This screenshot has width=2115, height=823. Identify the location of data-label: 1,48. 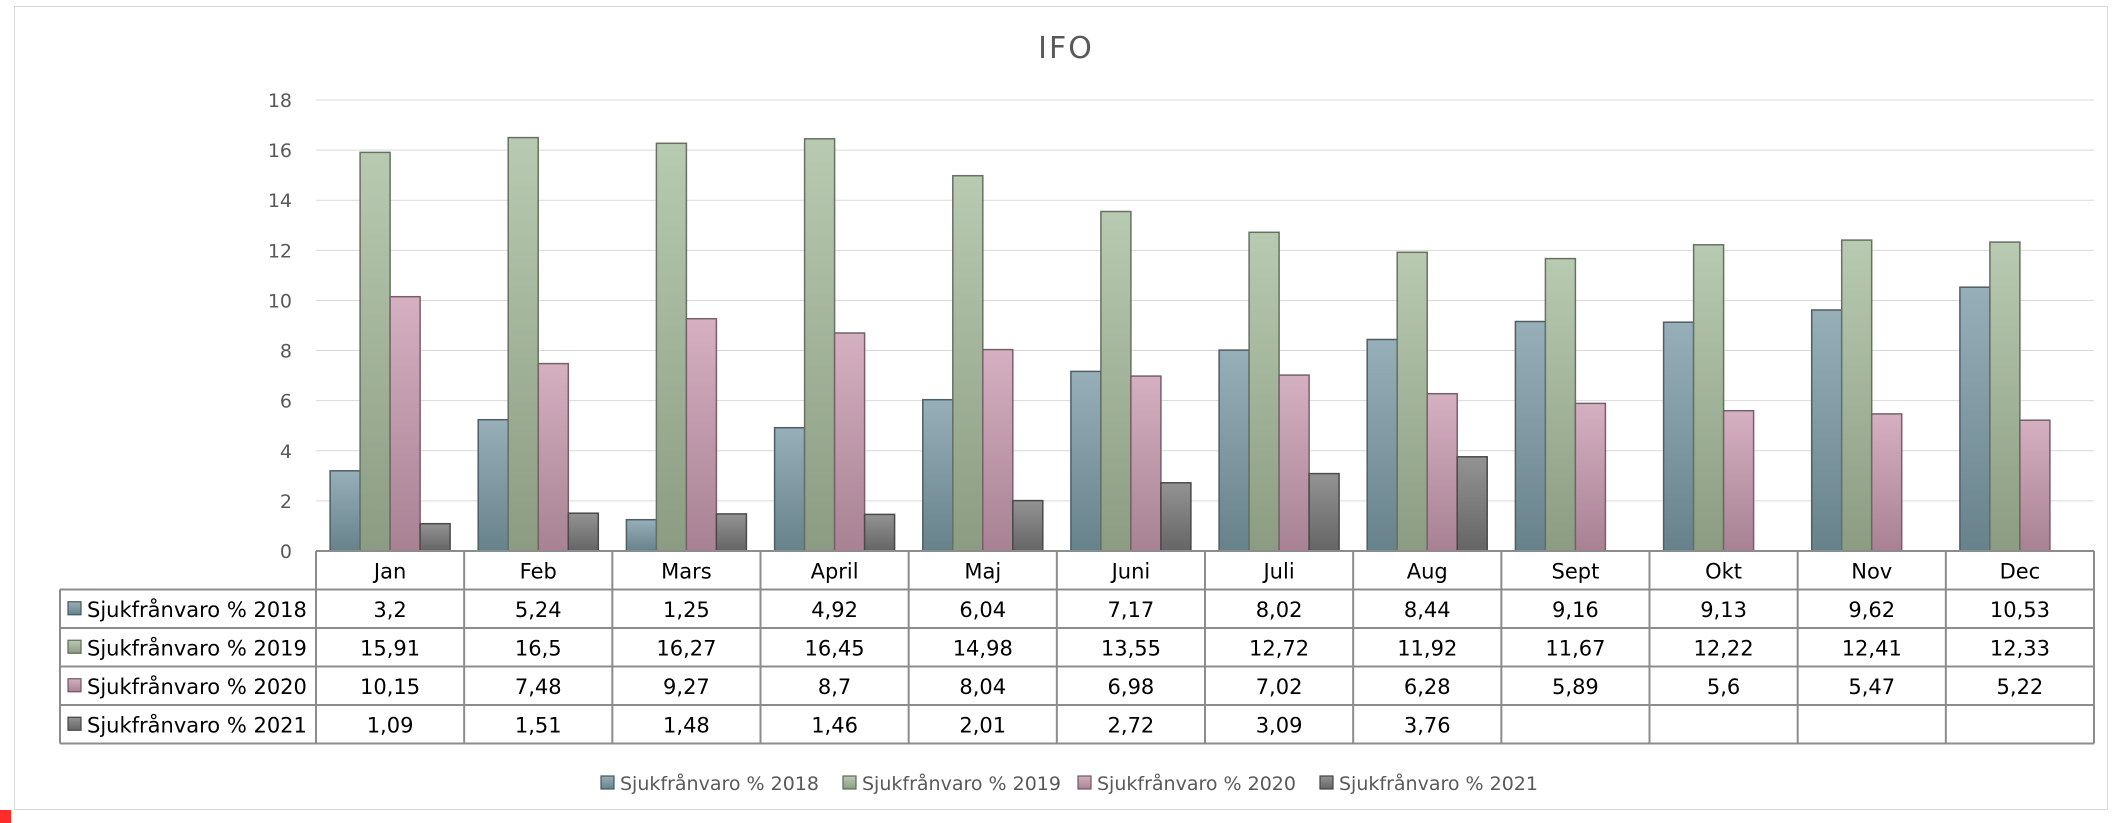
(686, 725).